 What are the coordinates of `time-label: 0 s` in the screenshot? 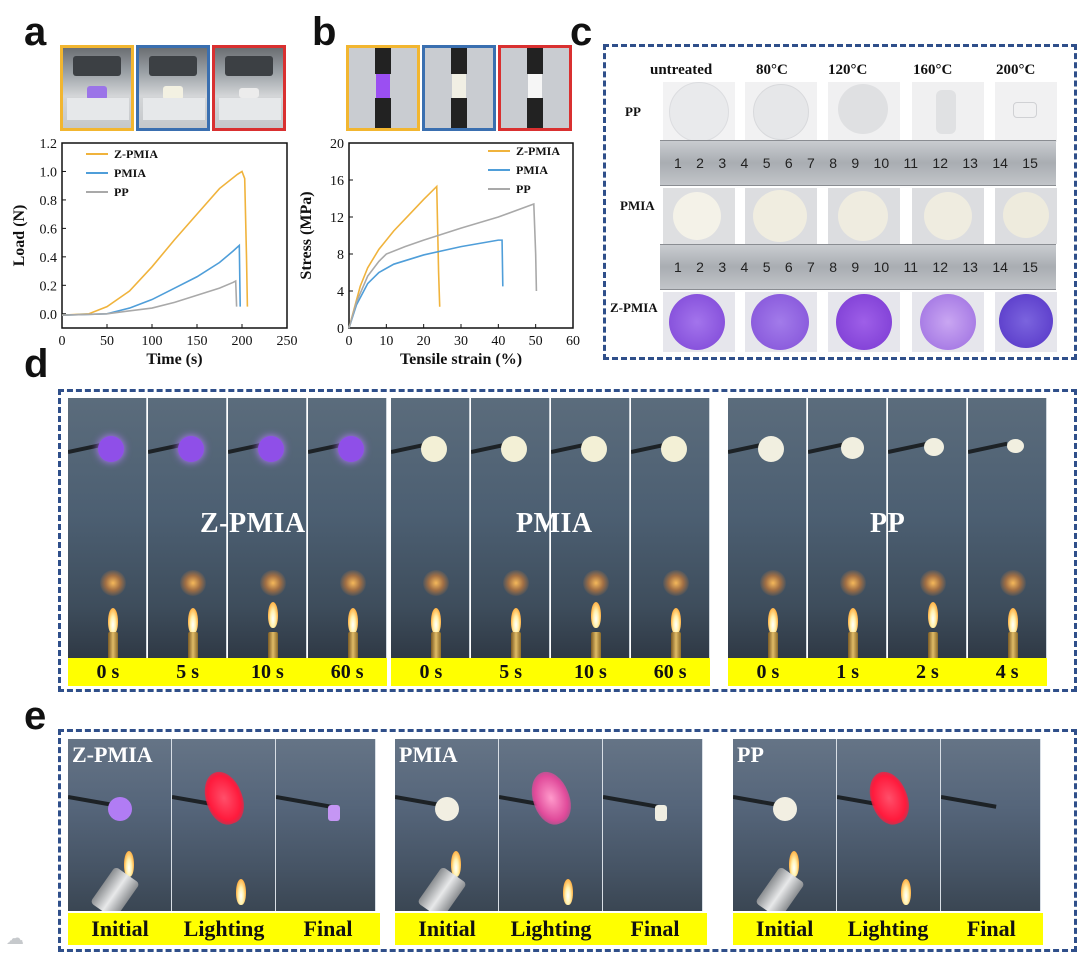 It's located at (431, 672).